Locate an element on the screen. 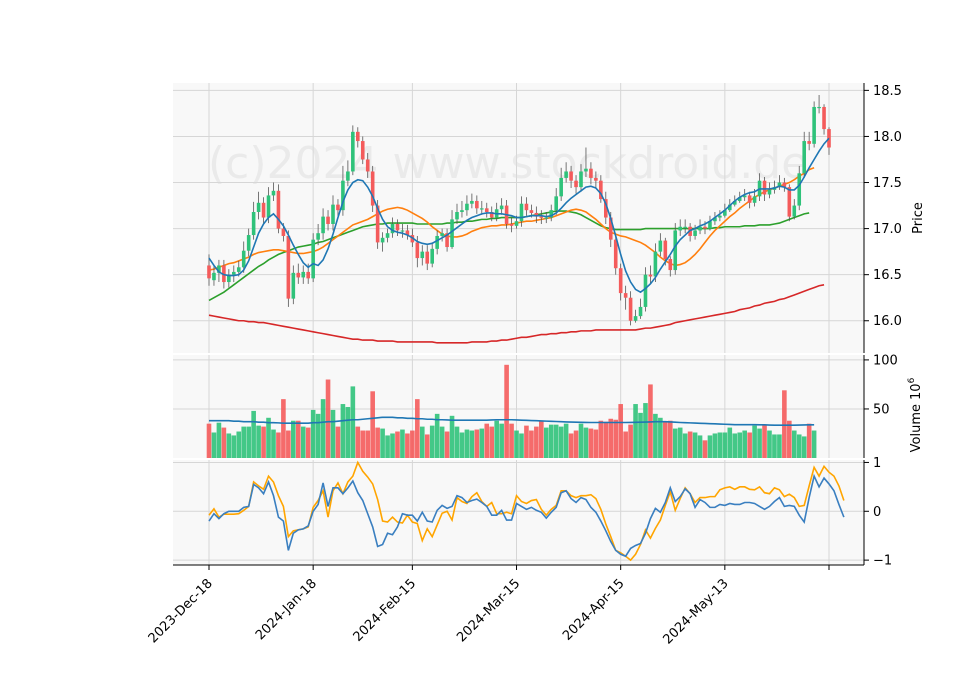 This screenshot has height=694, width=960. moving-average-green is located at coordinates (509, 256).